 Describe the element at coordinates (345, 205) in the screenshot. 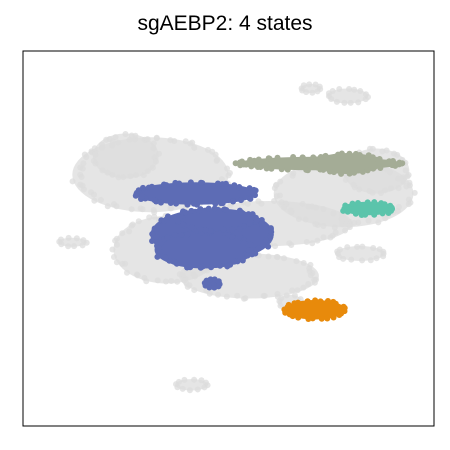

I see `state-teal-cluster-0-point` at that location.